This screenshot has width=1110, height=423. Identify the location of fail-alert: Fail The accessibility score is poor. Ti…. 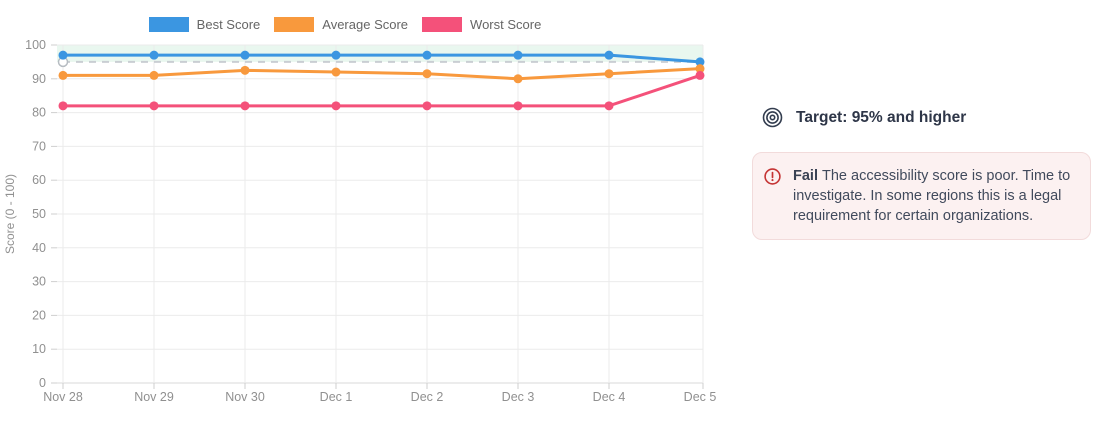
(921, 196).